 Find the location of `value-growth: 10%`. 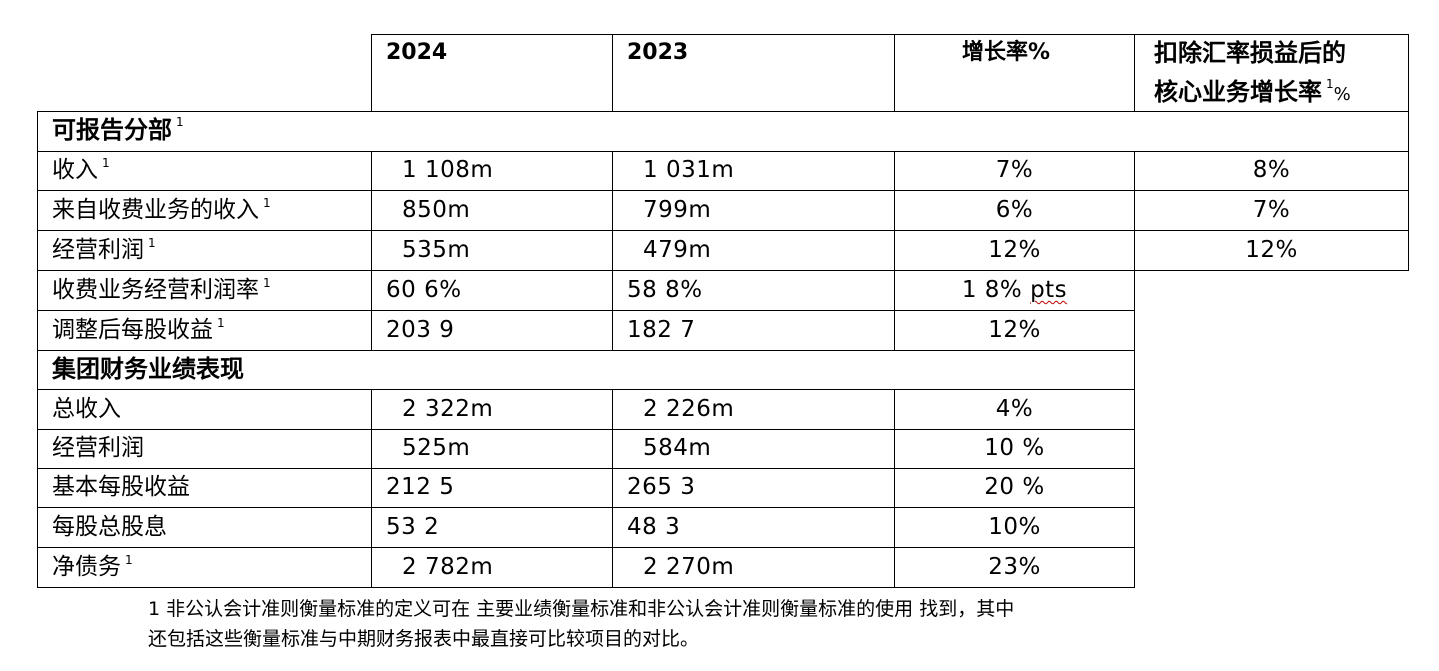

value-growth: 10% is located at coordinates (1014, 527).